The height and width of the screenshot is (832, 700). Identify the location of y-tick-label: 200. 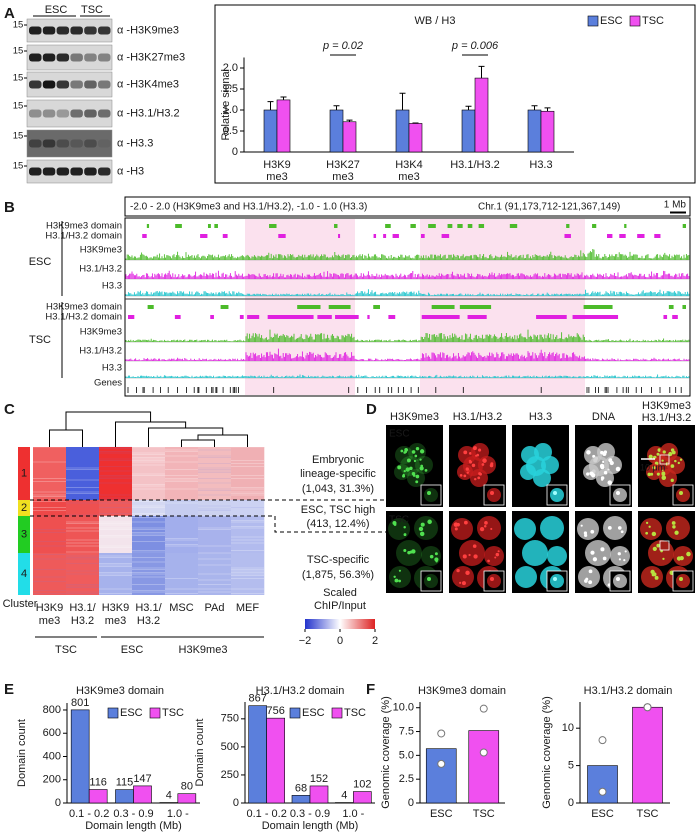
(52, 780).